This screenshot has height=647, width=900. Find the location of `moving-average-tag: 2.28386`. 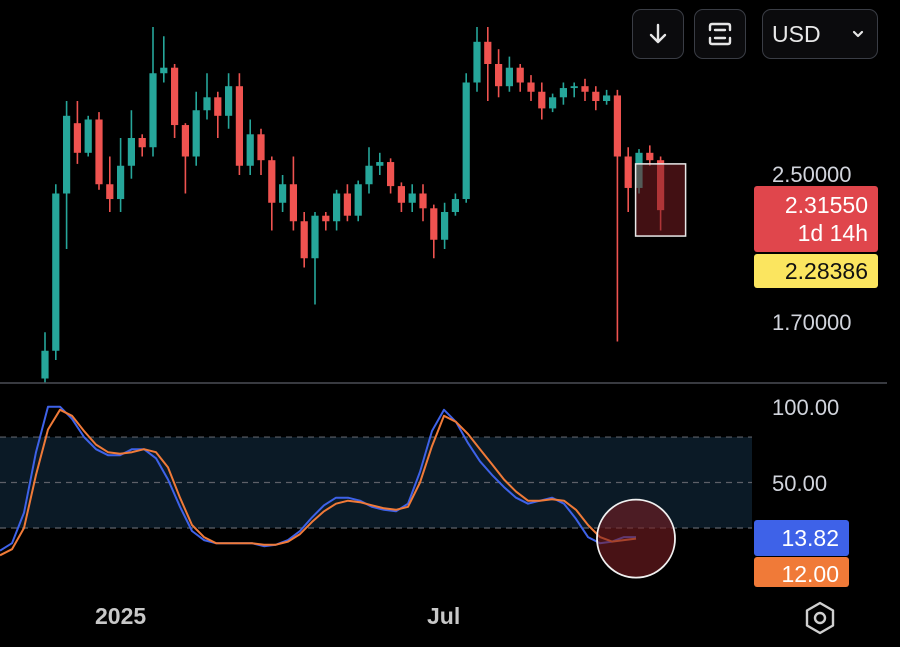

moving-average-tag: 2.28386 is located at coordinates (816, 271).